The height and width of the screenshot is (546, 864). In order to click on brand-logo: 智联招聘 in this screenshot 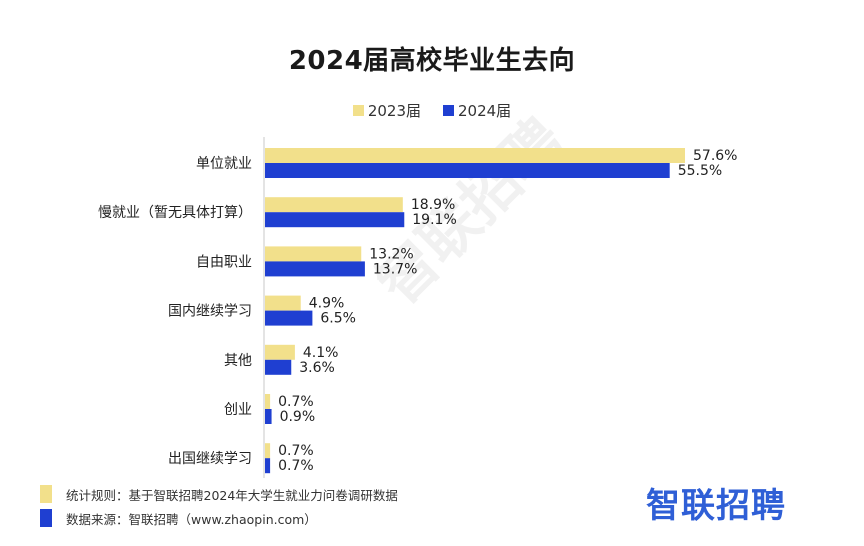, I will do `click(716, 506)`.